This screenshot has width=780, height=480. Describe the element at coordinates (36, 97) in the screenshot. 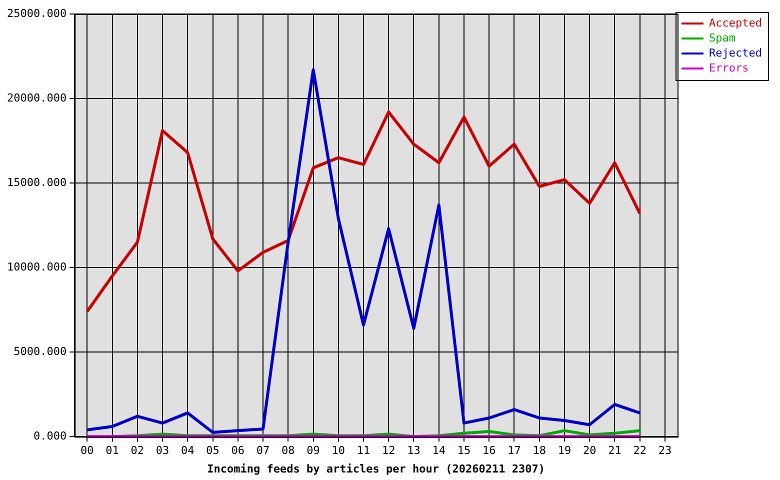

I see `y-tick-label: 20000.000` at that location.